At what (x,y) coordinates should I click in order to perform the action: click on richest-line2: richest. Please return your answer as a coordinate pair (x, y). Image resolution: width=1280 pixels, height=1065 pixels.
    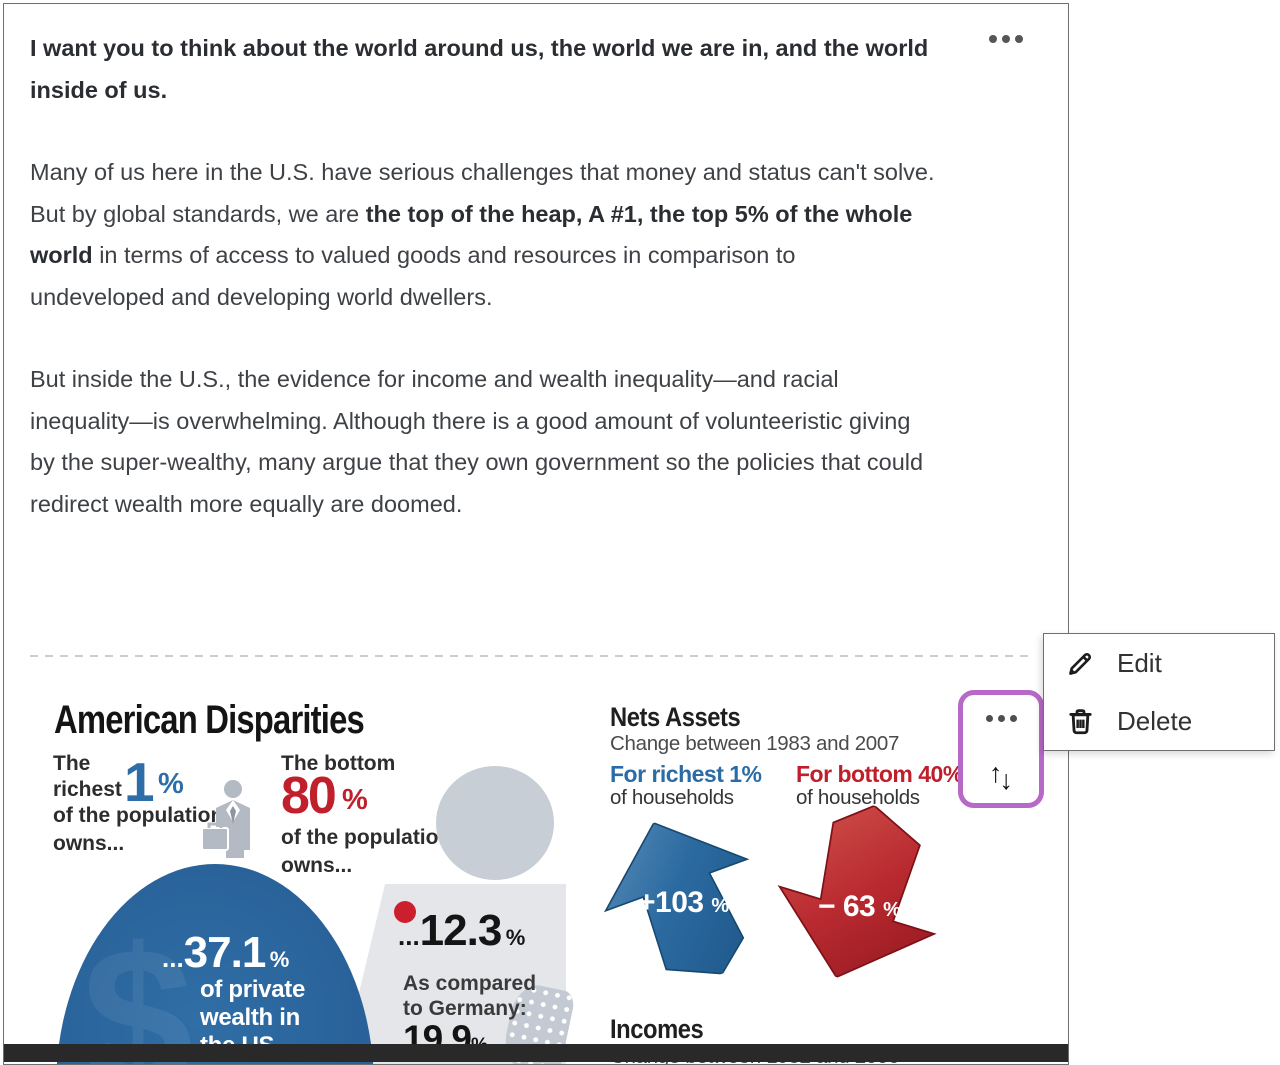
    Looking at the image, I should click on (87, 789).